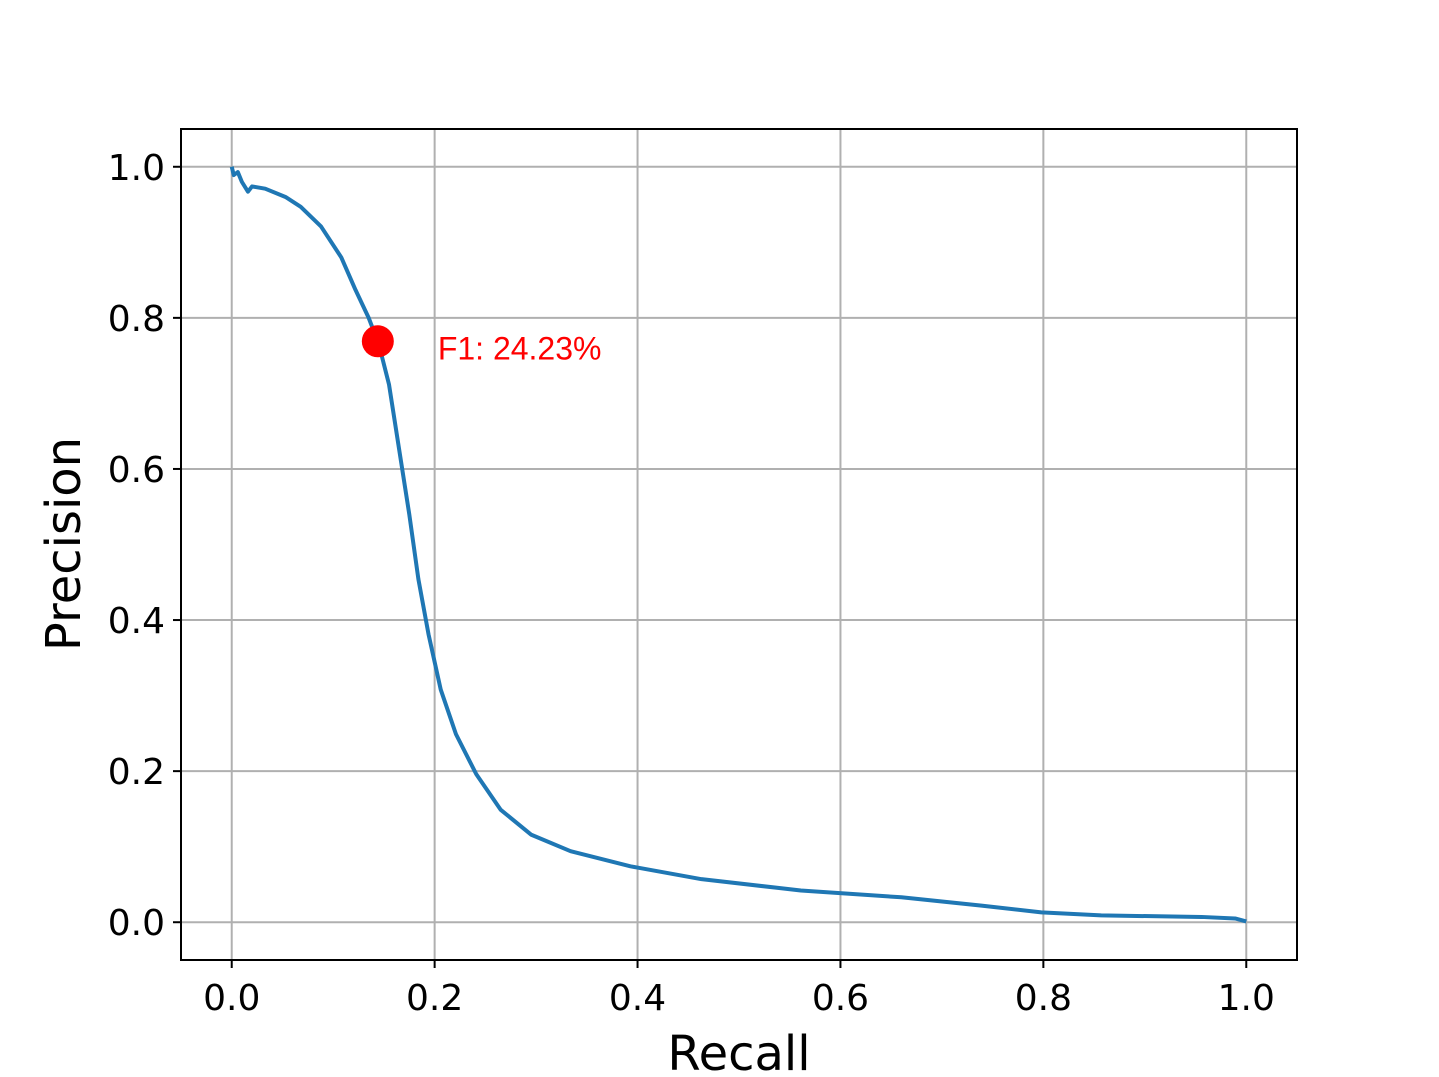 This screenshot has height=1077, width=1439. I want to click on y-tick-label: 0.6, so click(136, 470).